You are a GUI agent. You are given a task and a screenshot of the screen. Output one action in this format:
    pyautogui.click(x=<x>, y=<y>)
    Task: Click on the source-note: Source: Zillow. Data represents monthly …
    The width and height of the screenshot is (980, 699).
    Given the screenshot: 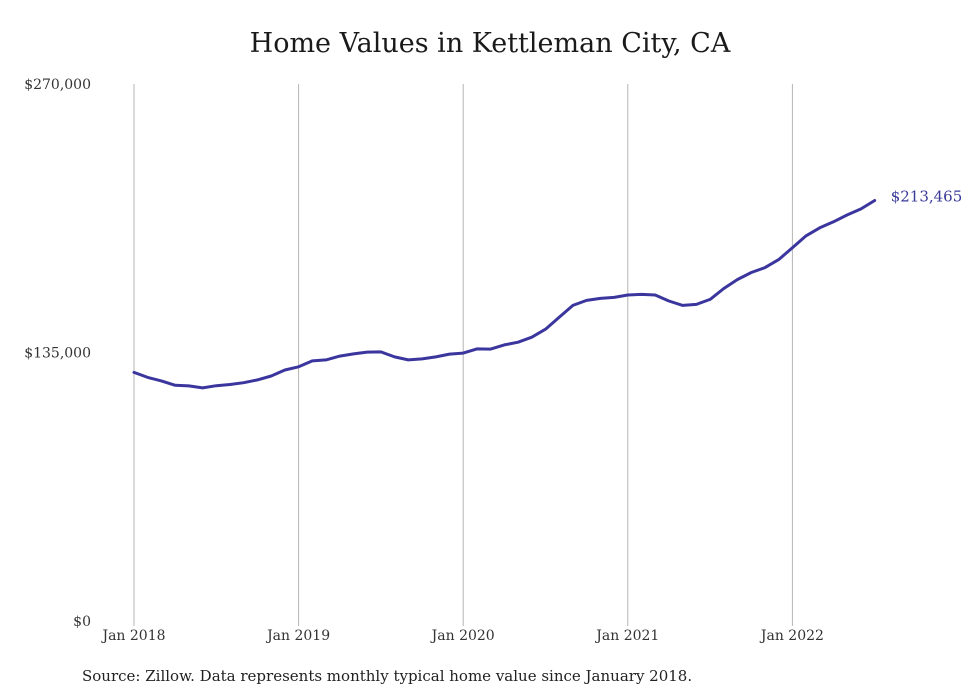 What is the action you would take?
    pyautogui.click(x=387, y=676)
    